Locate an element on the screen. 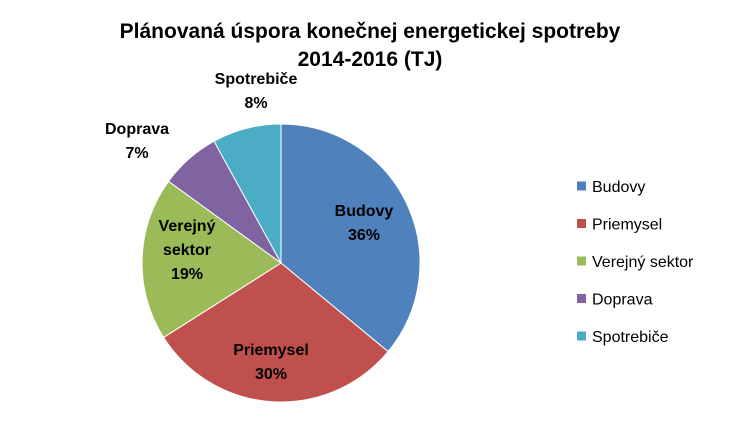 Image resolution: width=740 pixels, height=441 pixels. legend-item-verejny-sektor: Verejný sektor is located at coordinates (635, 262).